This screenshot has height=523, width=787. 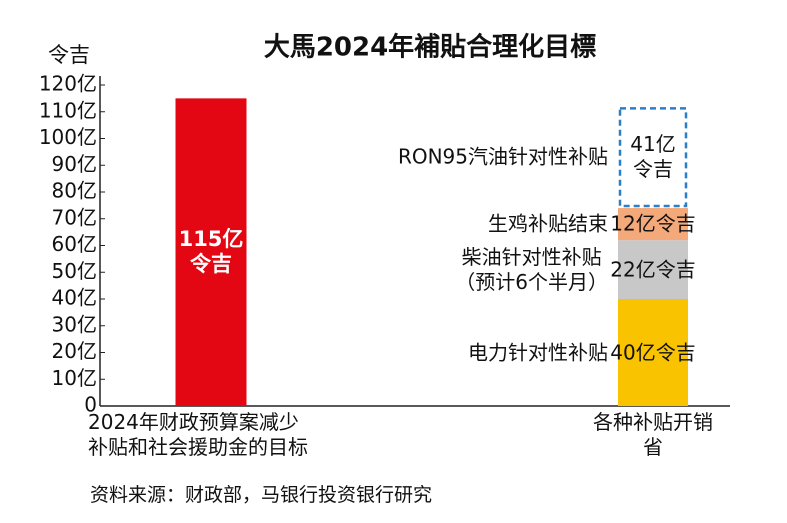 I want to click on value-label: 41亿 令吉, so click(x=653, y=157).